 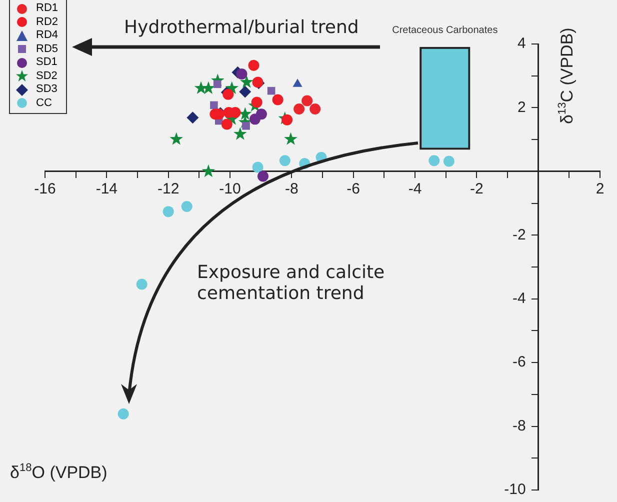 I want to click on x-tick-label: -10, so click(x=230, y=189).